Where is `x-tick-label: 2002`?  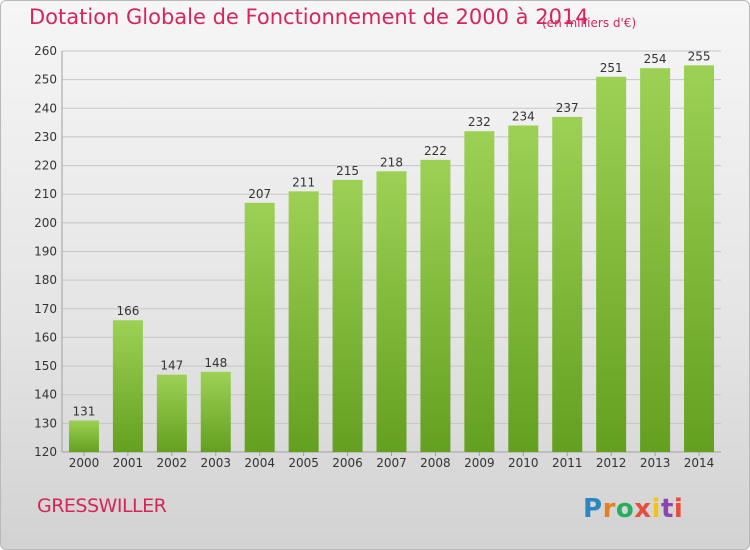
x-tick-label: 2002 is located at coordinates (172, 463).